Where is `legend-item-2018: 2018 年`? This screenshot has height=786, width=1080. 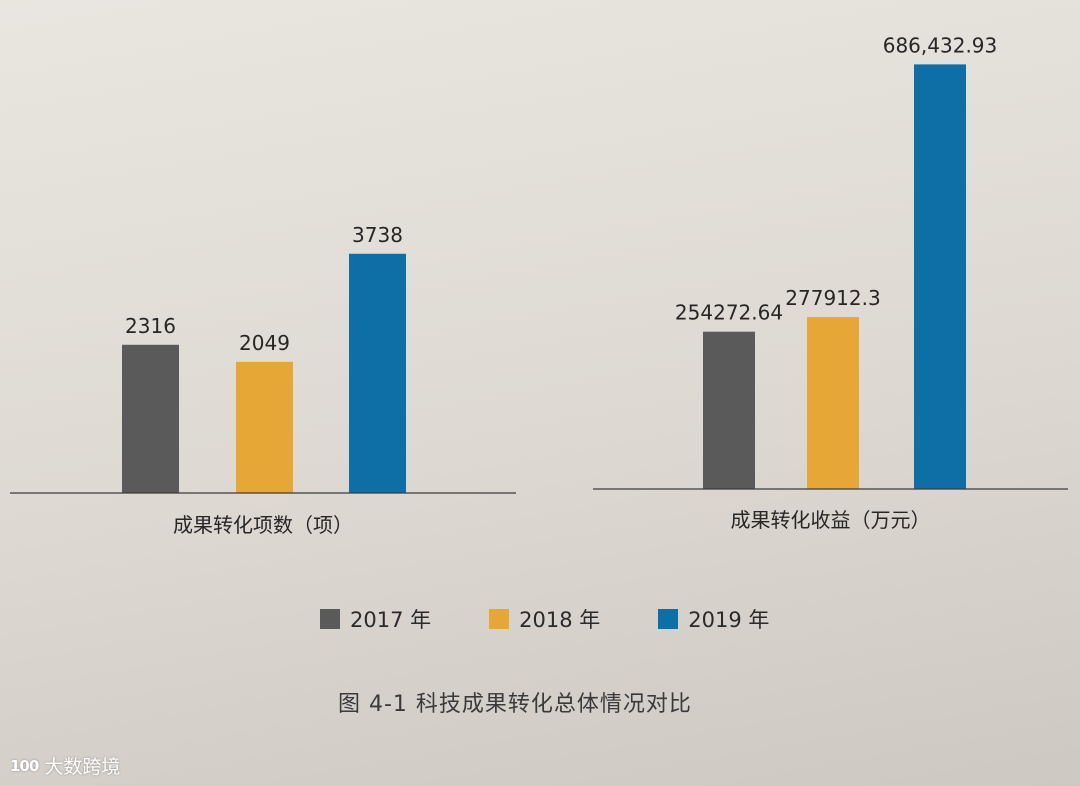 legend-item-2018: 2018 年 is located at coordinates (544, 619).